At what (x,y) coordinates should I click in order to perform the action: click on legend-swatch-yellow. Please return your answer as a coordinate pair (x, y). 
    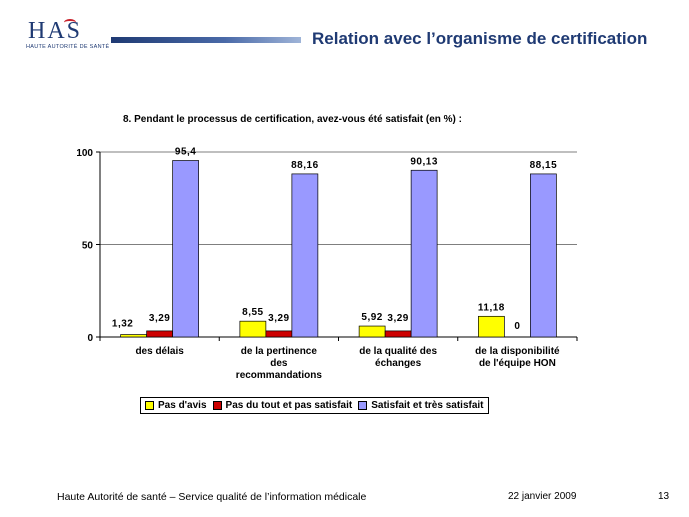
    Looking at the image, I should click on (149, 405).